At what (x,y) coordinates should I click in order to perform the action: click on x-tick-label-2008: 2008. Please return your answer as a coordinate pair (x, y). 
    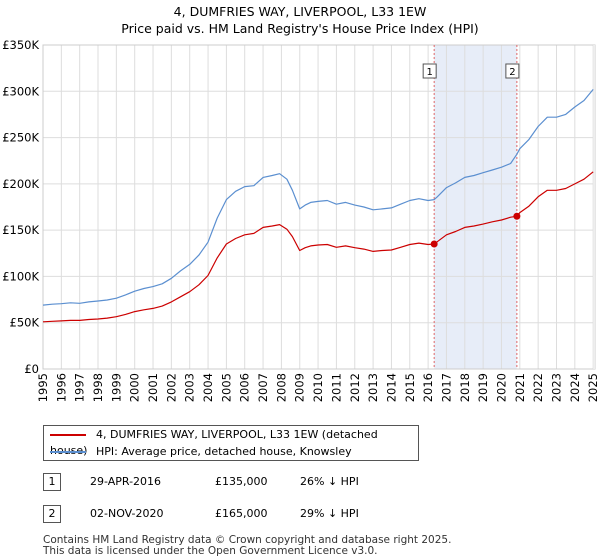
    Looking at the image, I should click on (281, 387).